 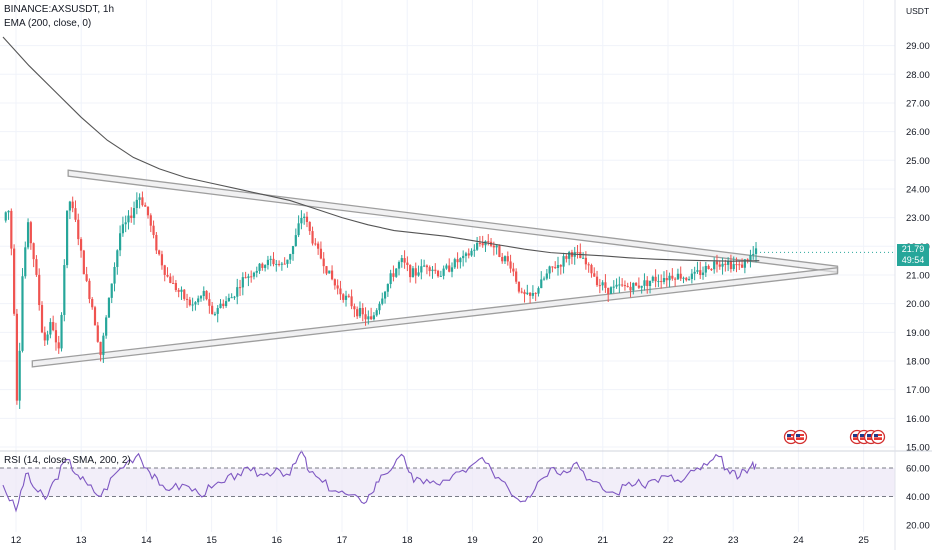 What do you see at coordinates (440, 540) in the screenshot?
I see `time-axis: 12 13 14 15 16 17 18 19 20 21 22 23 24 25` at bounding box center [440, 540].